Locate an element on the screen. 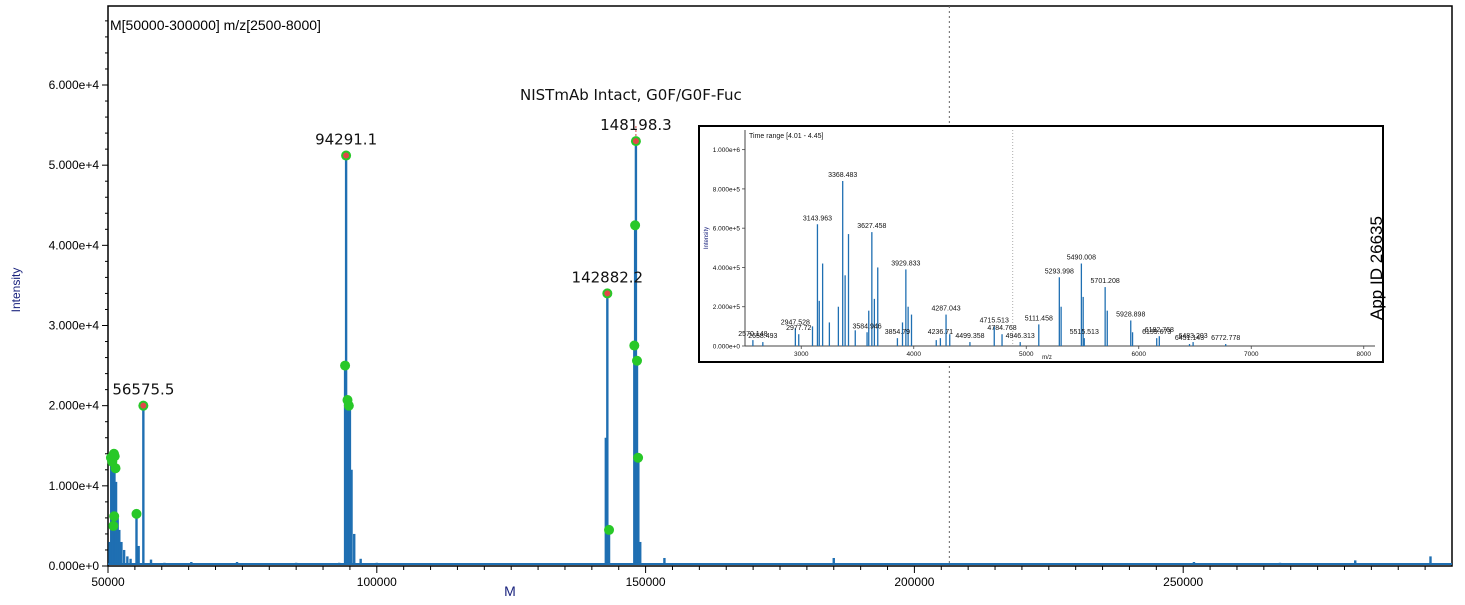 The width and height of the screenshot is (1465, 605). inset-peak-label: 3929.833 is located at coordinates (905, 263).